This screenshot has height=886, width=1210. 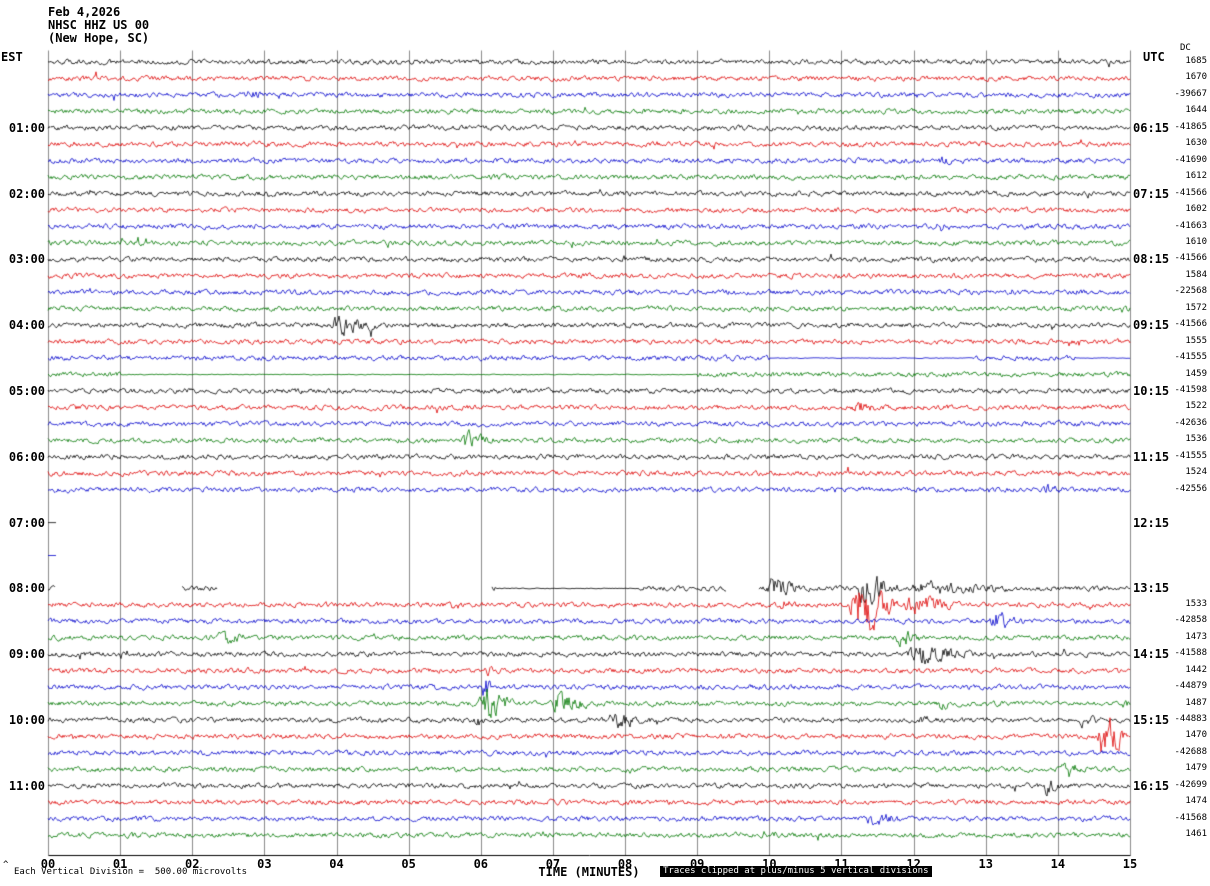 What do you see at coordinates (625, 864) in the screenshot?
I see `x-tick-label: 08` at bounding box center [625, 864].